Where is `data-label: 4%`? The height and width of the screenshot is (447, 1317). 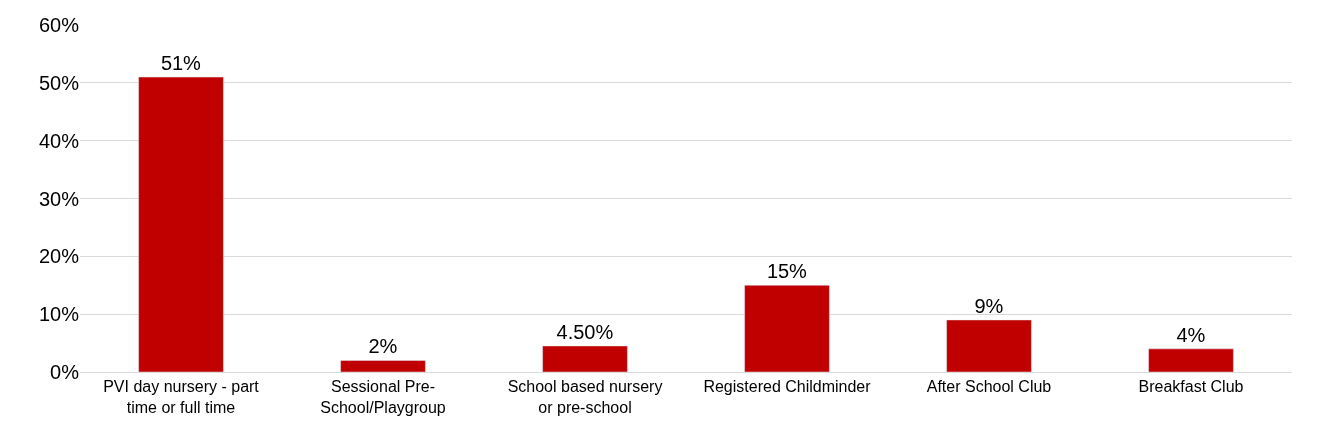 data-label: 4% is located at coordinates (1191, 334).